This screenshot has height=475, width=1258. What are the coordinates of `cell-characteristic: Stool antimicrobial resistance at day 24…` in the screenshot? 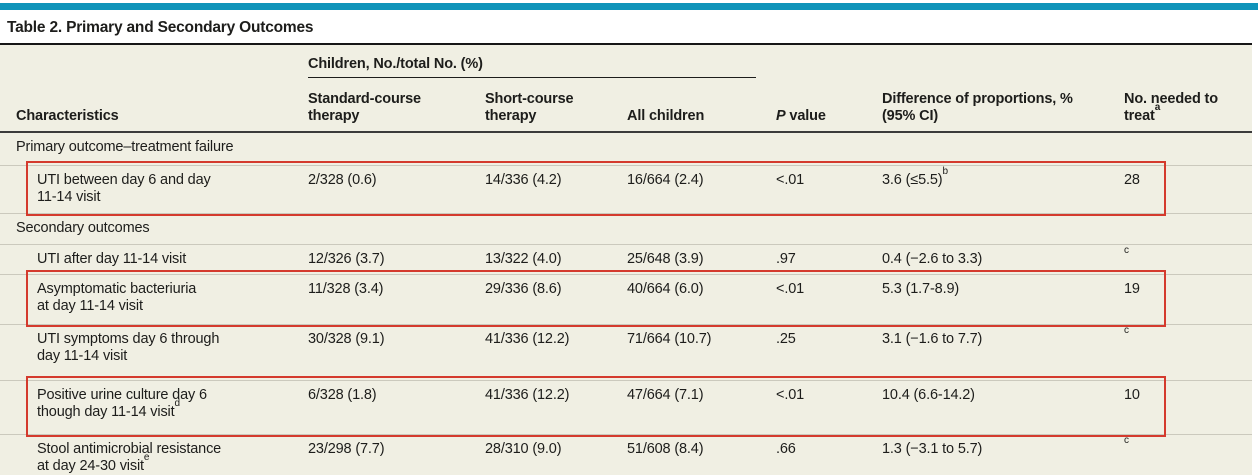 It's located at (129, 457).